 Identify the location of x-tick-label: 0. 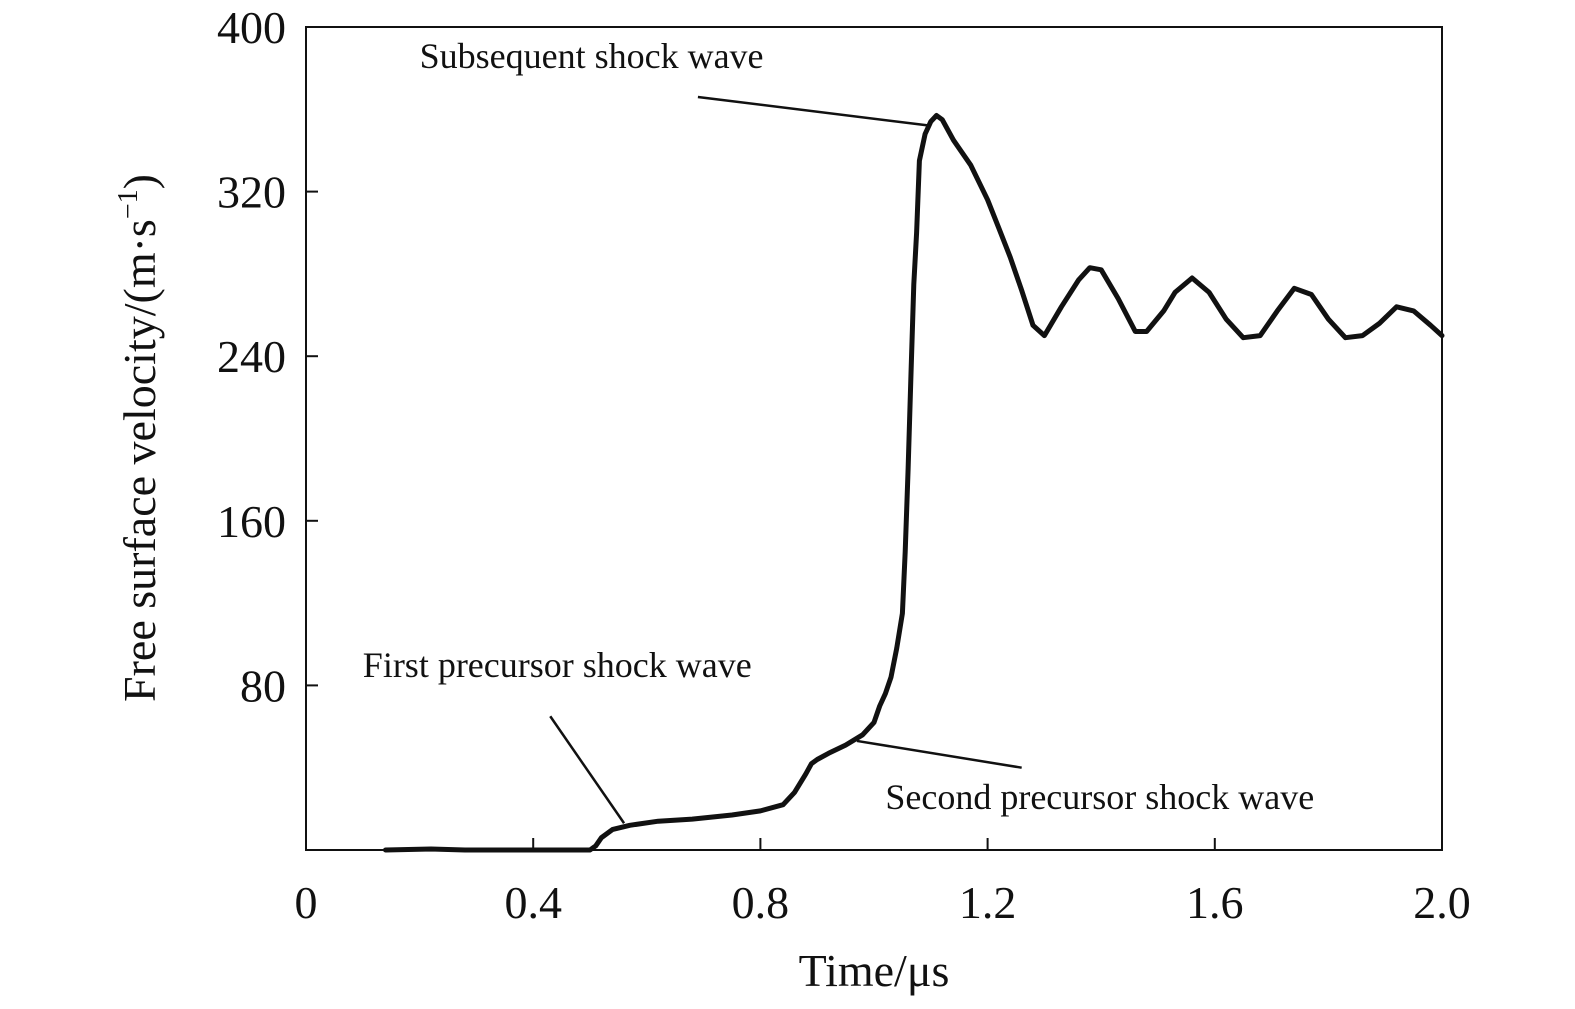
(306, 902).